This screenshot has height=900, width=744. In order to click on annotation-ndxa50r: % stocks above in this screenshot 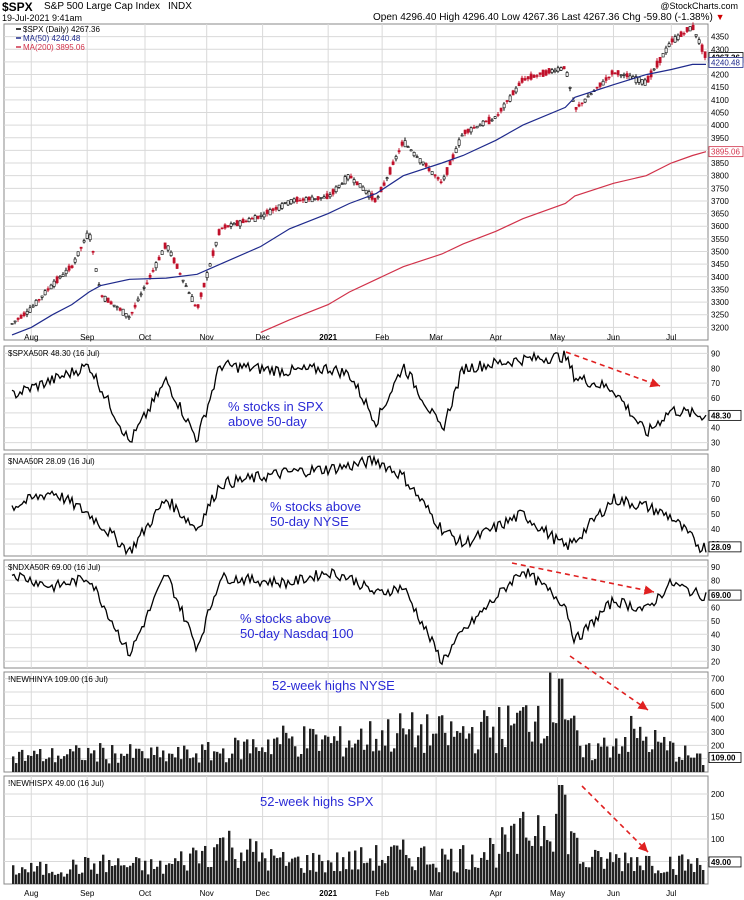, I will do `click(285, 618)`.